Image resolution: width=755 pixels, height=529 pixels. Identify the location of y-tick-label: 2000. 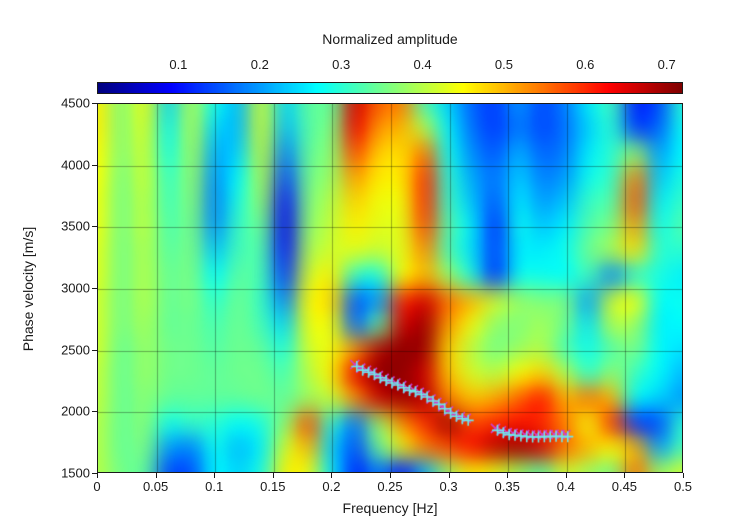
(75, 411).